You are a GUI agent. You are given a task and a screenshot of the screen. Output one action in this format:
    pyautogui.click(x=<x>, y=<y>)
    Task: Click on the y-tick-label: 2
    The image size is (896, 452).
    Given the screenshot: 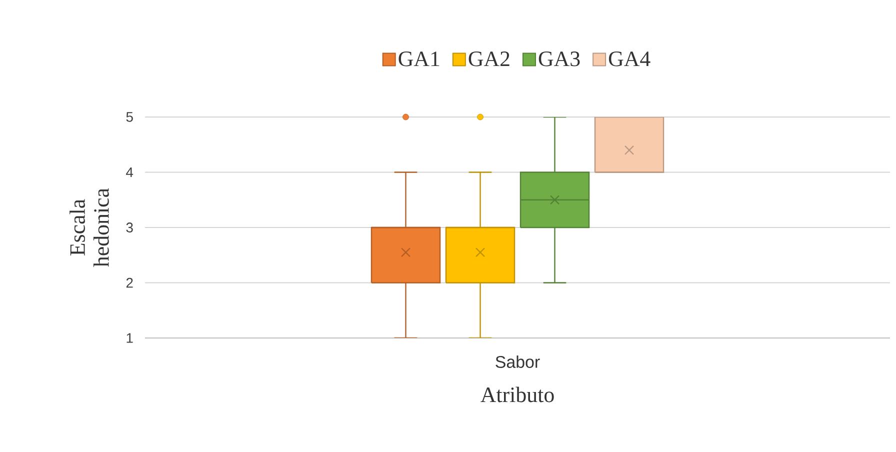 What is the action you would take?
    pyautogui.click(x=129, y=283)
    